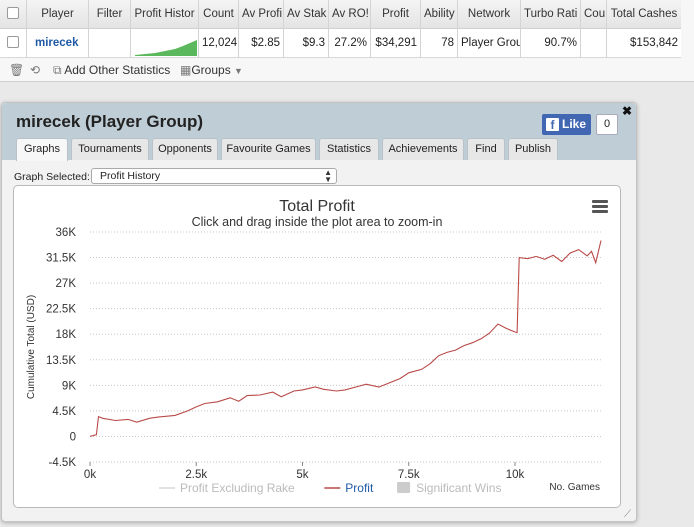 The width and height of the screenshot is (694, 527). Describe the element at coordinates (214, 176) in the screenshot. I see `graph-select-dropdown: Profit History ▲ ▼` at that location.